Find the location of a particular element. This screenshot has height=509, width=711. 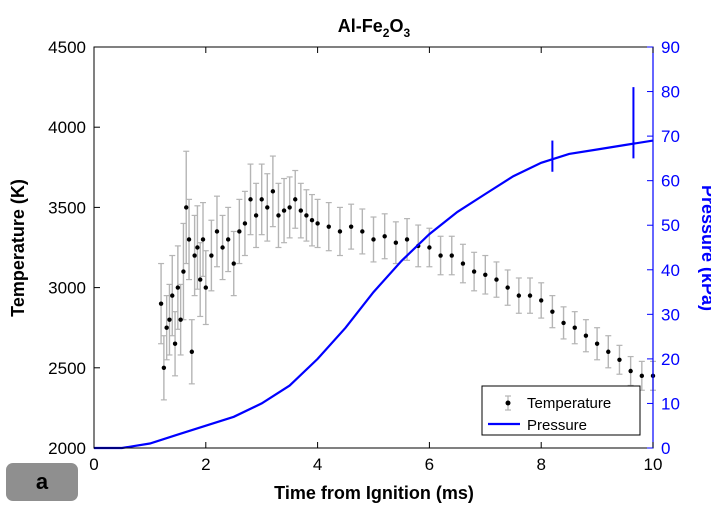

left-tick-label: 3500 is located at coordinates (67, 207).